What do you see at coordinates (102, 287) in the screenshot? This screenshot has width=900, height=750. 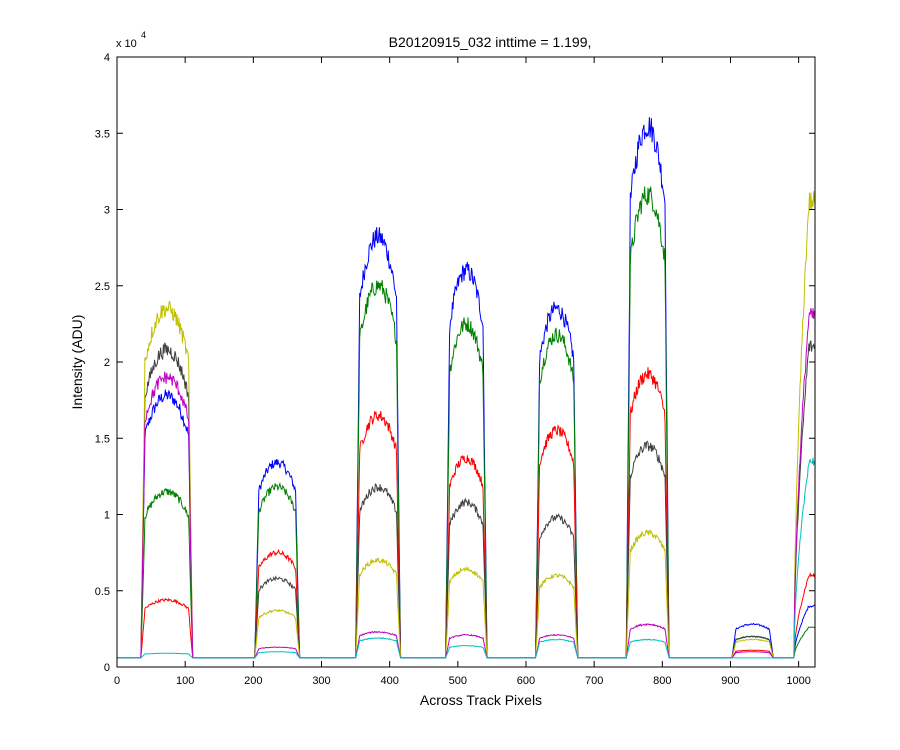 I see `y-tick-label: 2.5` at bounding box center [102, 287].